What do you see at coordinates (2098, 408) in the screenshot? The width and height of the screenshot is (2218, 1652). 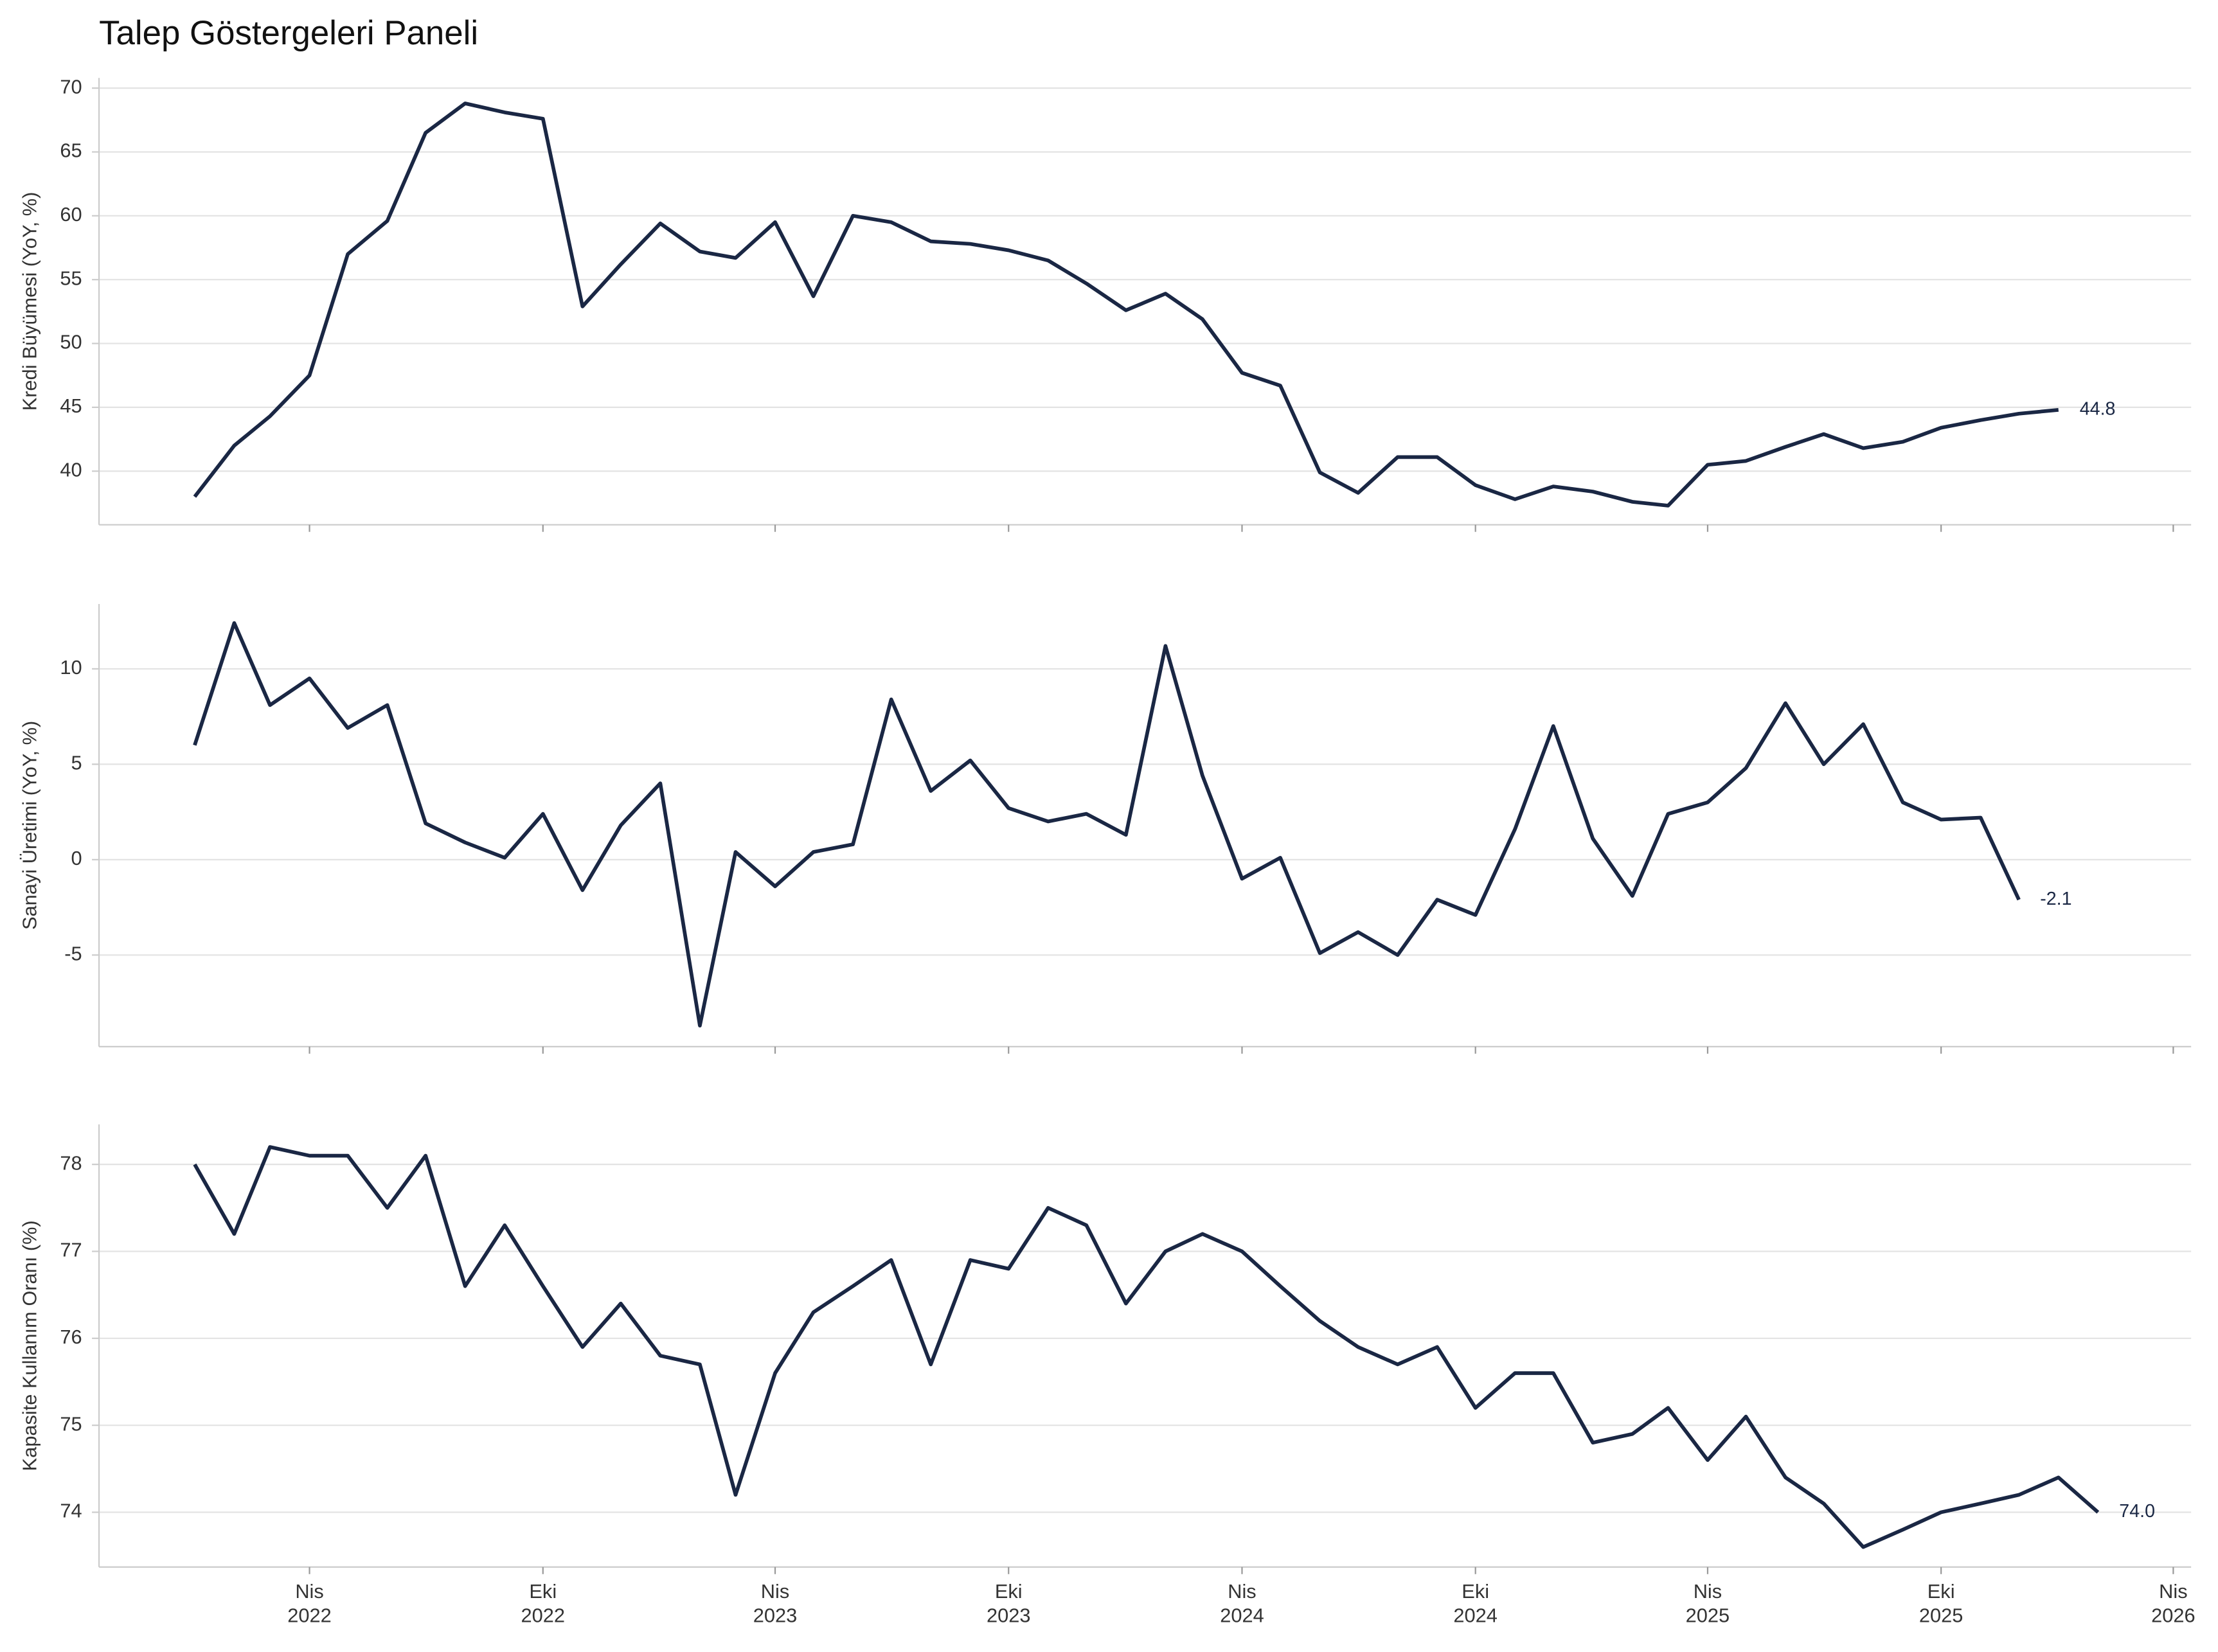 I see `end-label: 44.8` at bounding box center [2098, 408].